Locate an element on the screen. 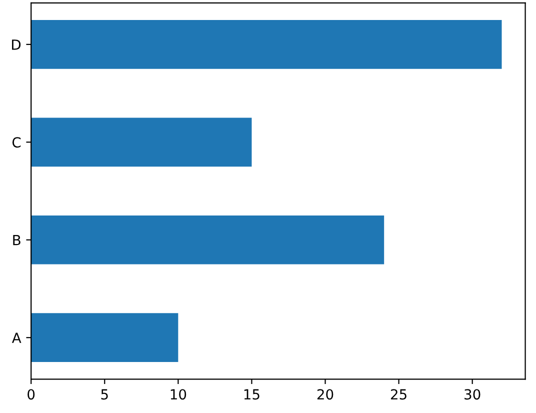  x-tick-label: 10 is located at coordinates (178, 394).